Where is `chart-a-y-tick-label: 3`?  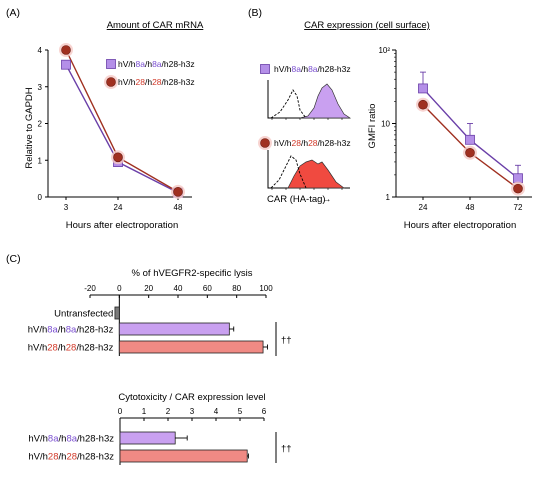 chart-a-y-tick-label: 3 is located at coordinates (40, 87).